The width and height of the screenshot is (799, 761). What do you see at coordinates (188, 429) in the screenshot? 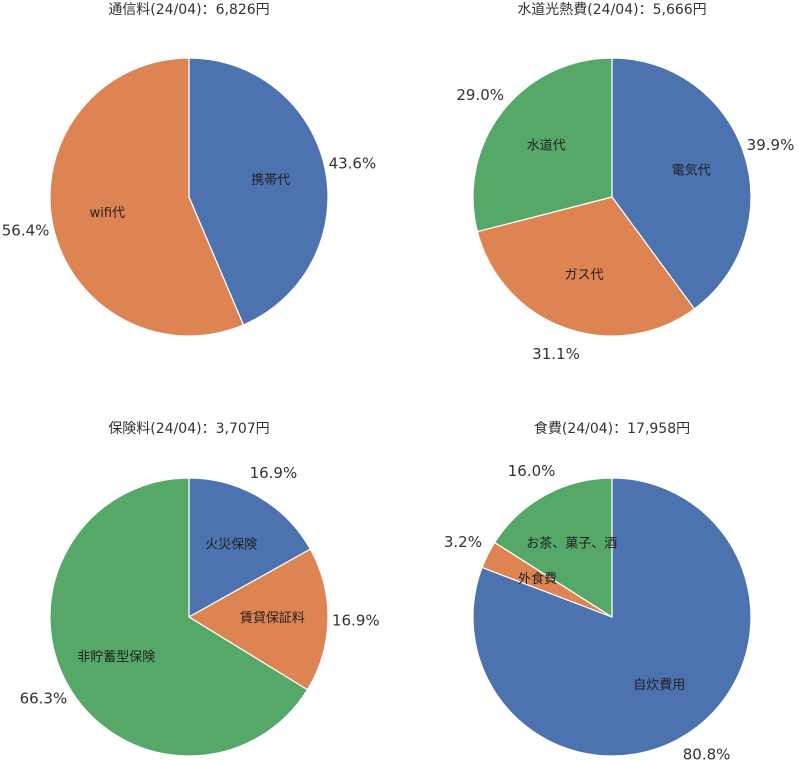
I see `chart-title: 保険料(24/04)：3,707円` at bounding box center [188, 429].